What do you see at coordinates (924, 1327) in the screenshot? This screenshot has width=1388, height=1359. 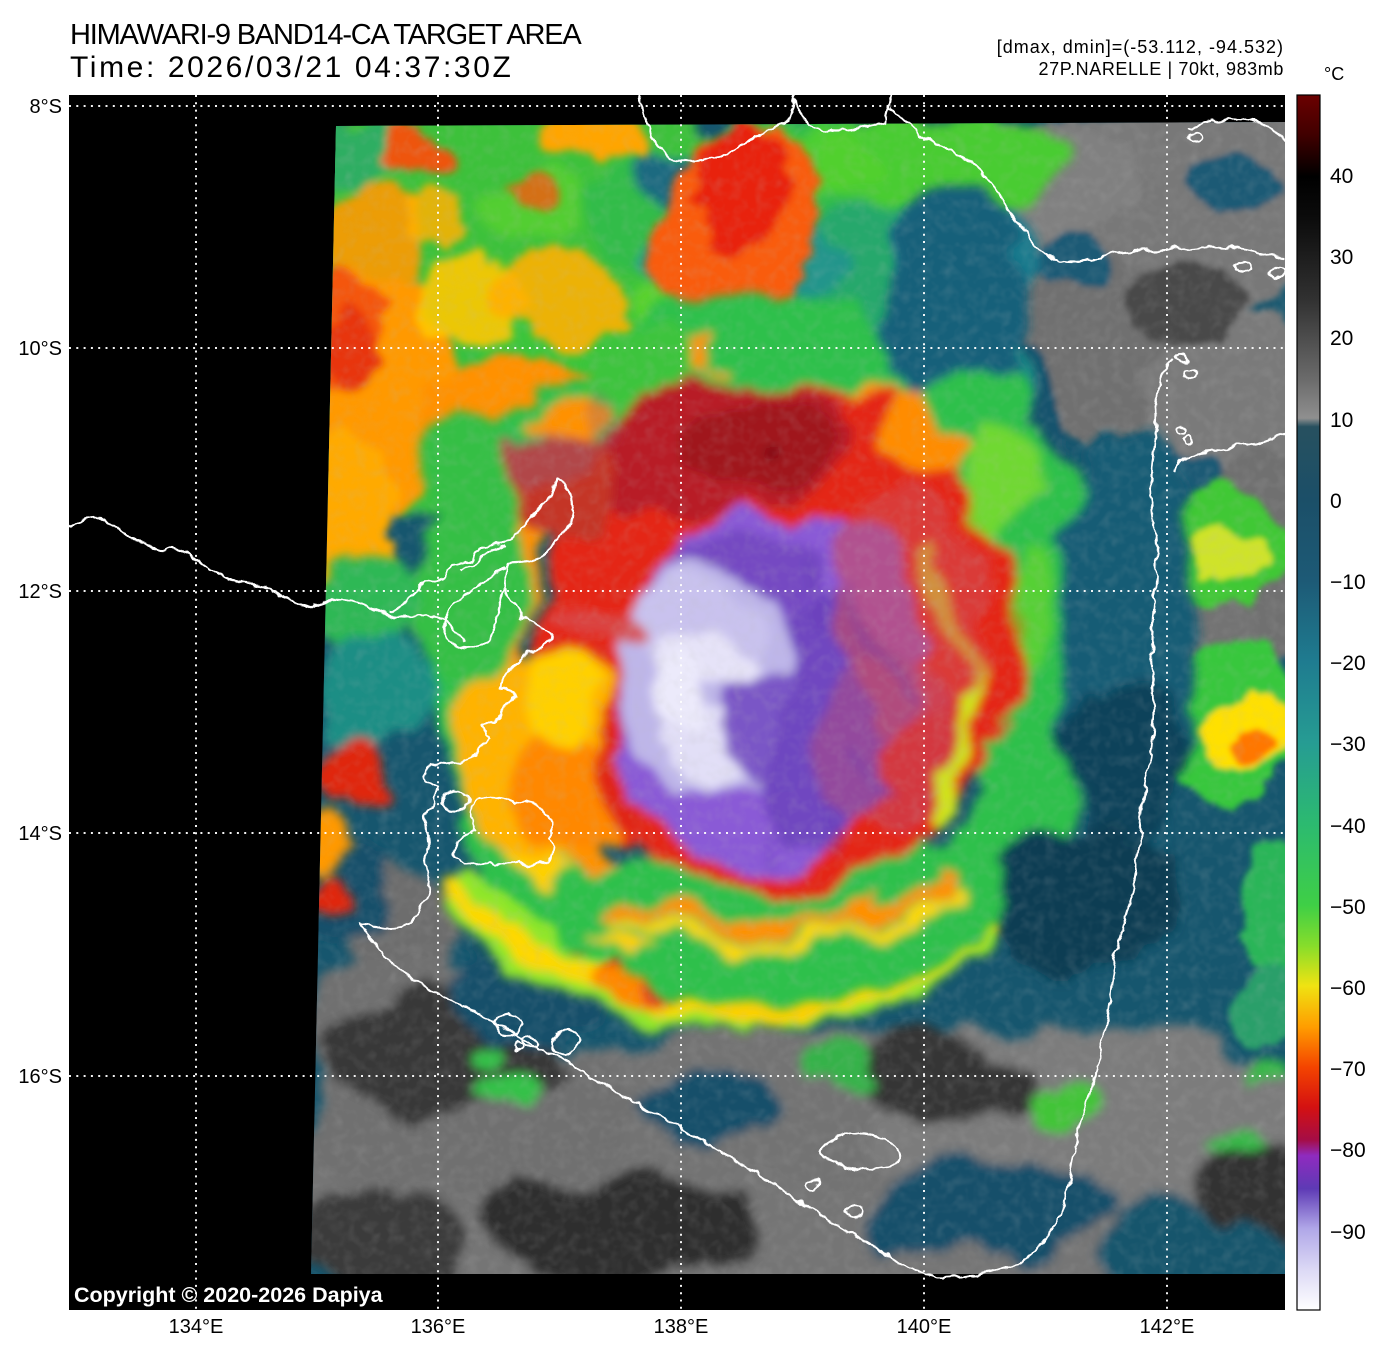 I see `svg-text: 140°E` at bounding box center [924, 1327].